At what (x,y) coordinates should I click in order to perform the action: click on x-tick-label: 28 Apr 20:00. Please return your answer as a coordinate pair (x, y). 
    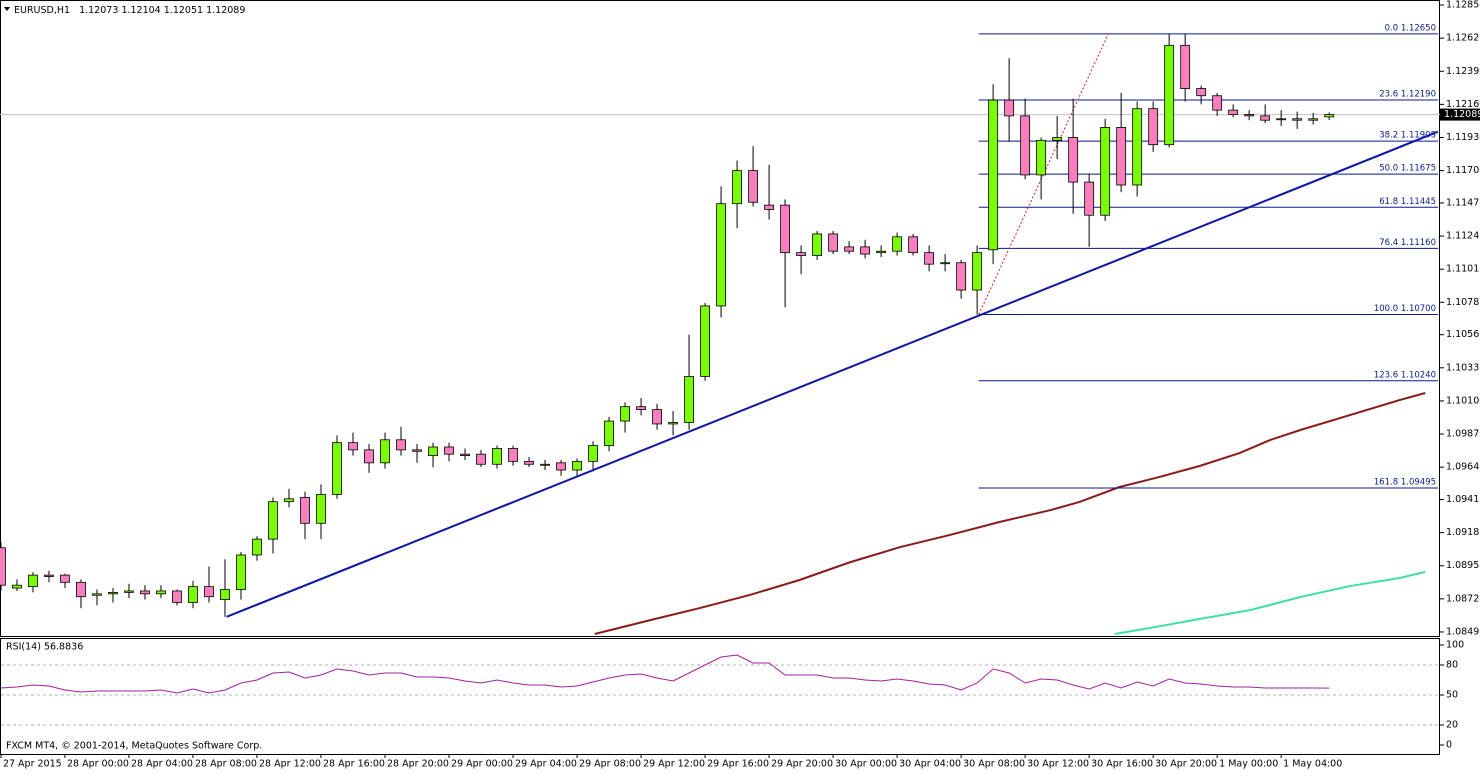
    Looking at the image, I should click on (418, 764).